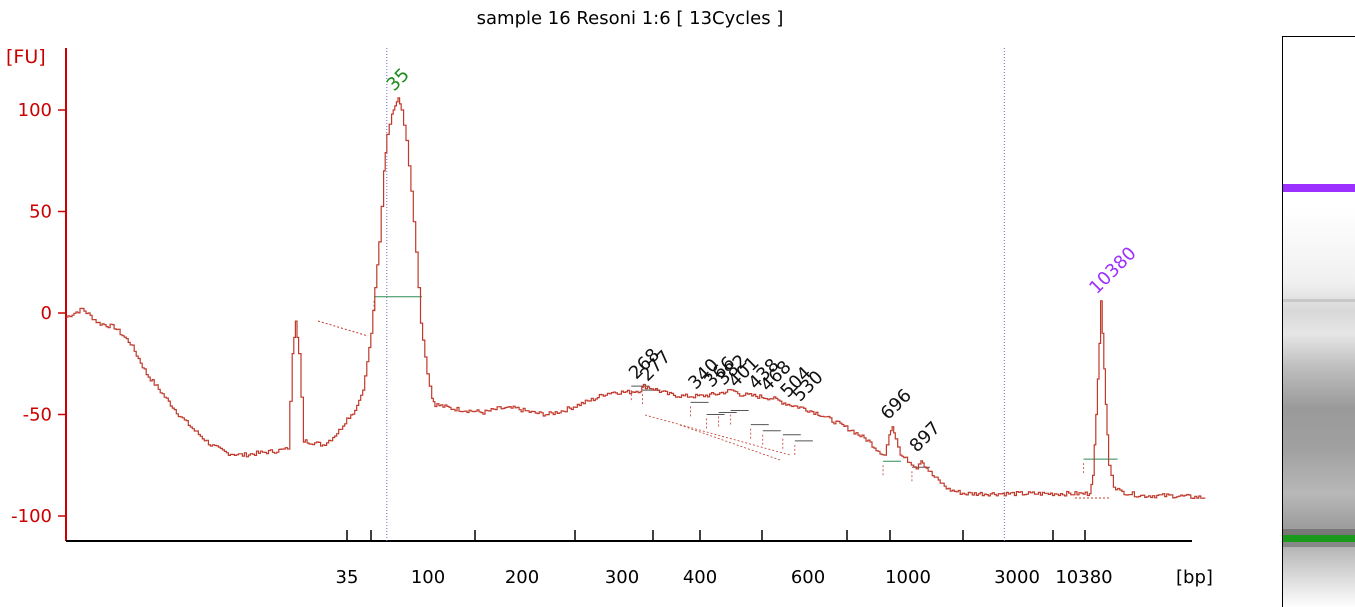 The image size is (1355, 607). What do you see at coordinates (1112, 270) in the screenshot?
I see `peak-label: 10380` at bounding box center [1112, 270].